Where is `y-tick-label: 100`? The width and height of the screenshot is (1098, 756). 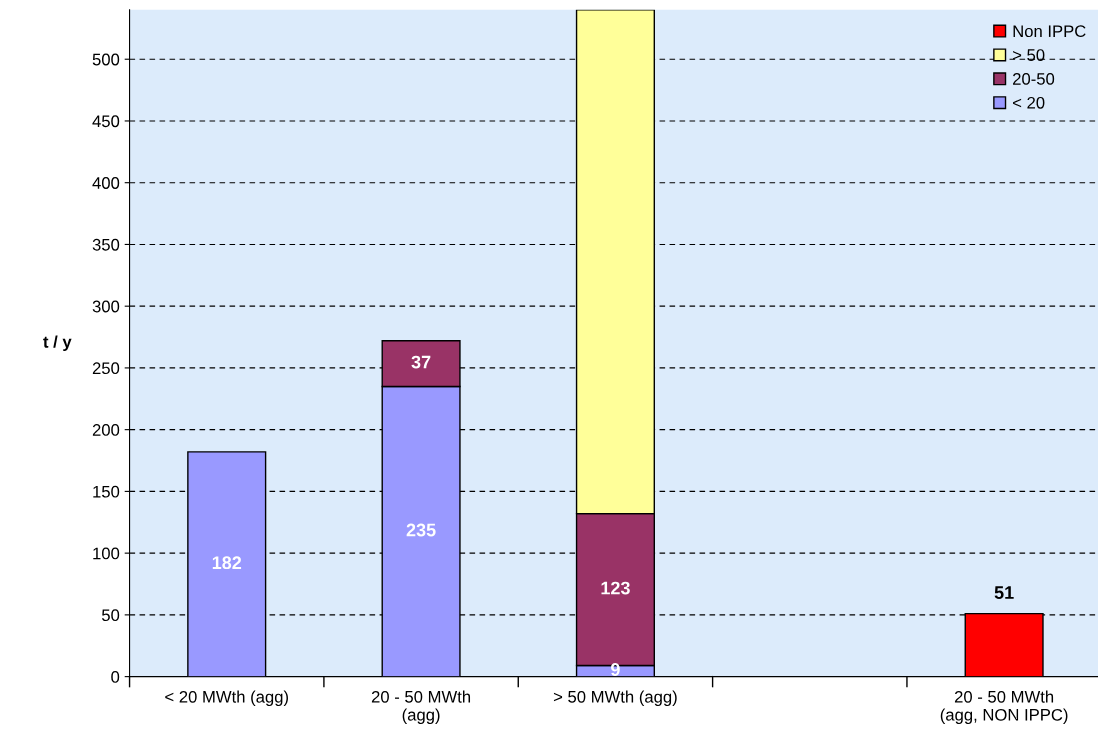 y-tick-label: 100 is located at coordinates (106, 553).